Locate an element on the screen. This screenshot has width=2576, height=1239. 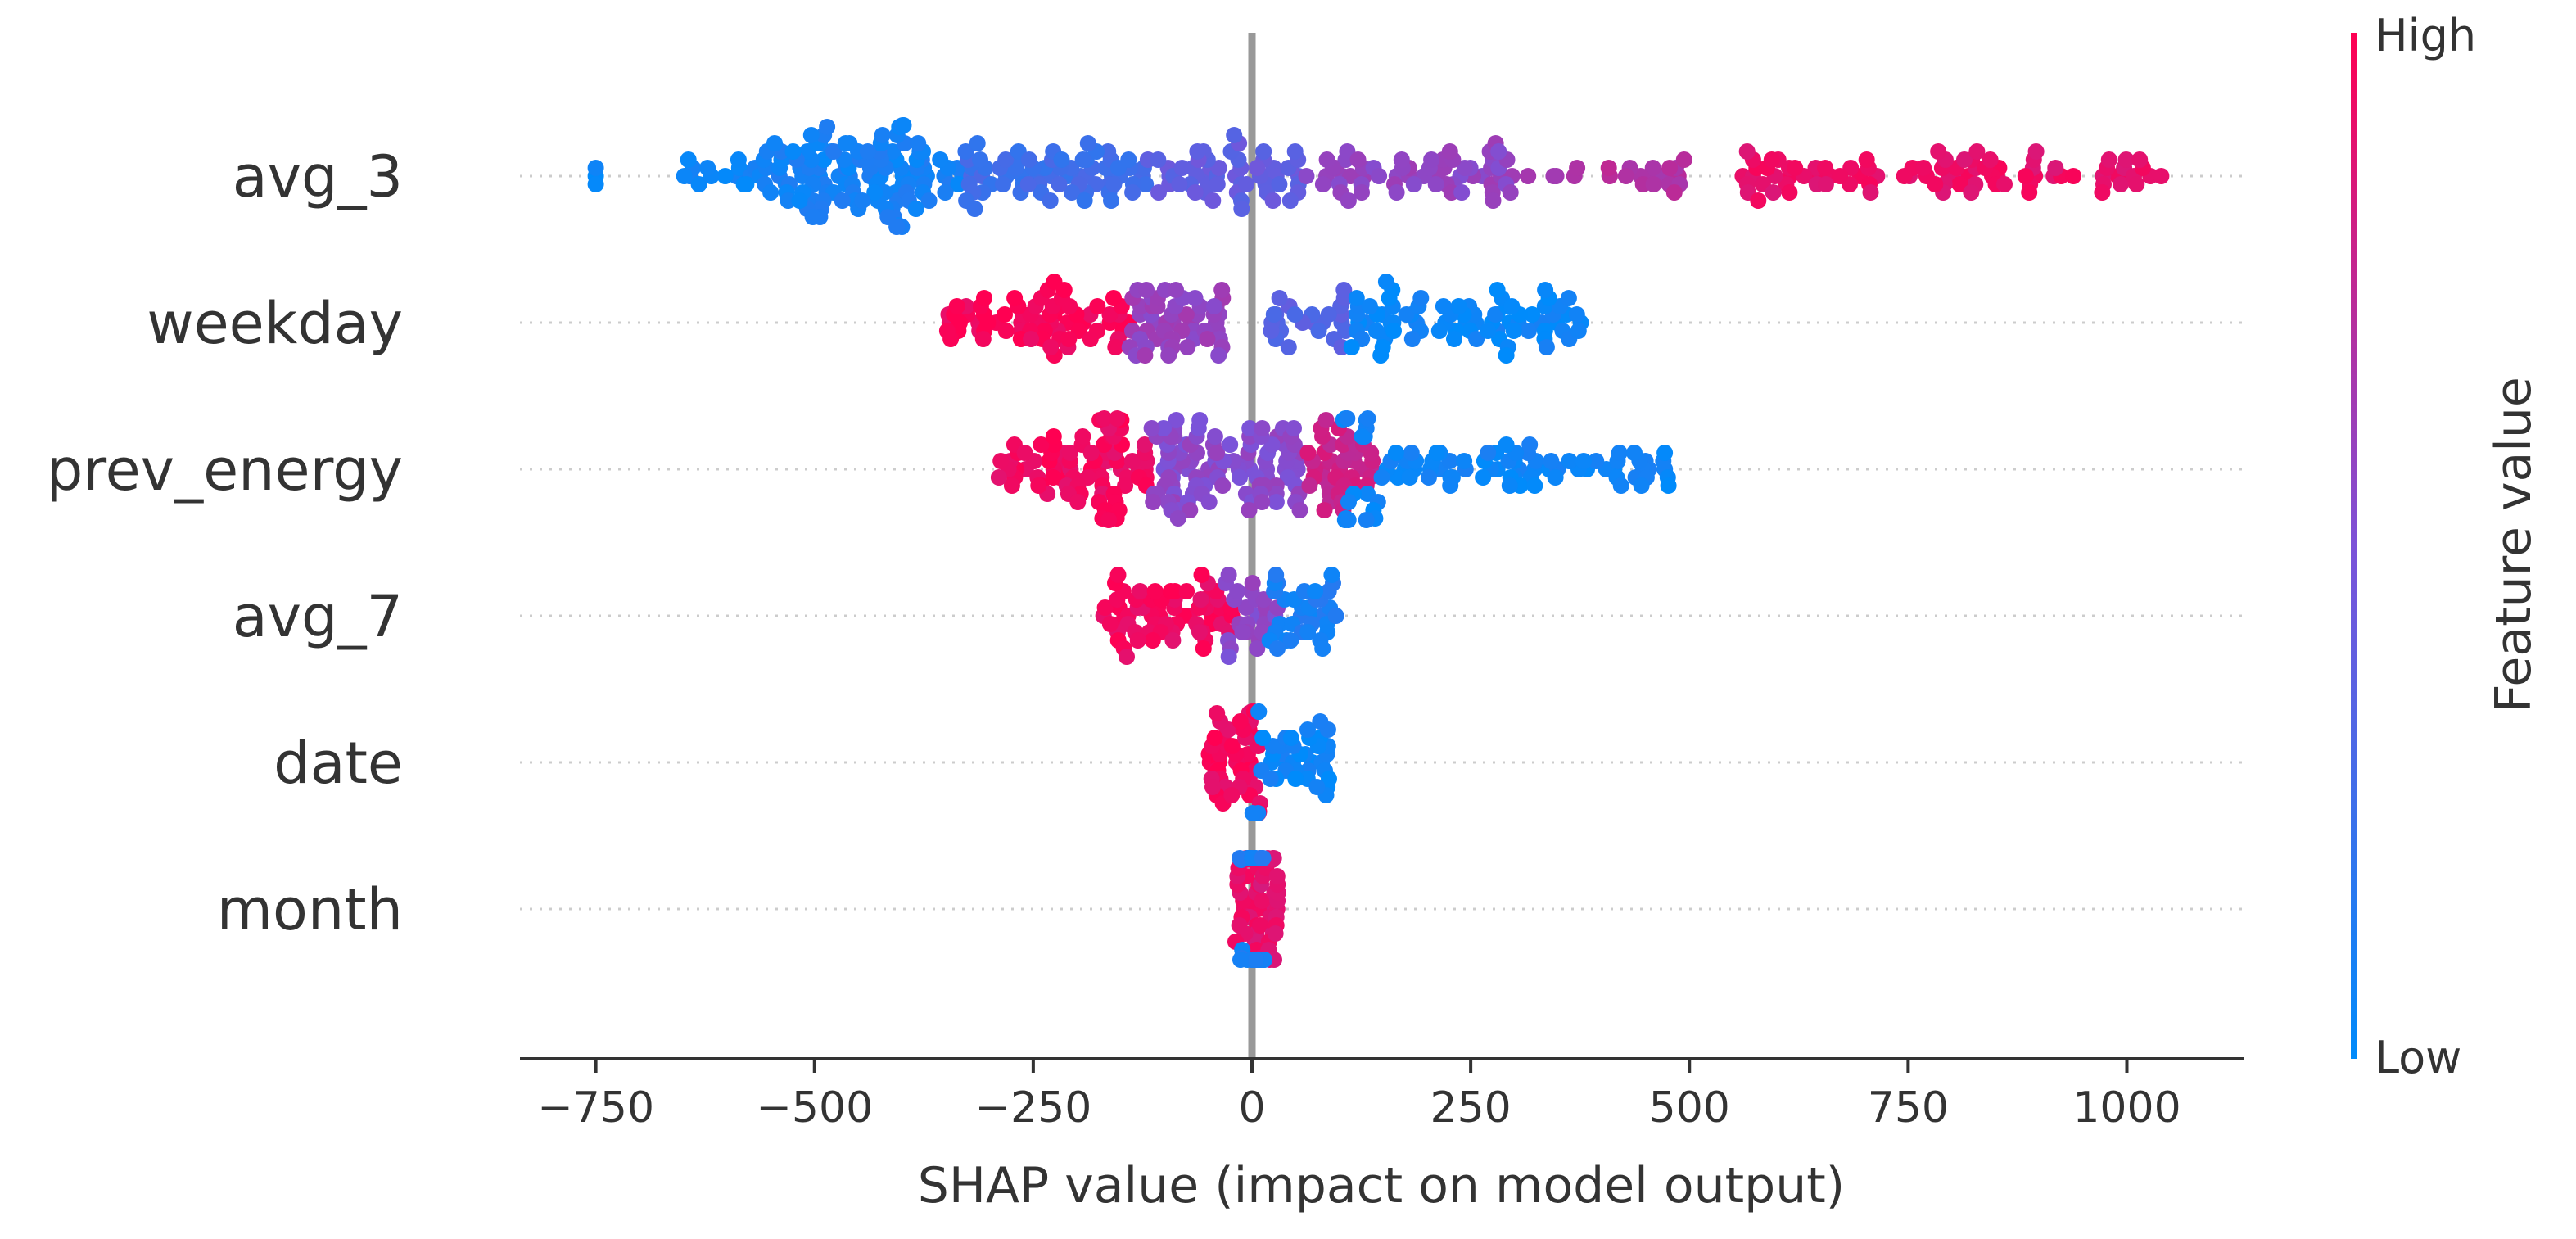
colorbar is located at coordinates (2354, 546).